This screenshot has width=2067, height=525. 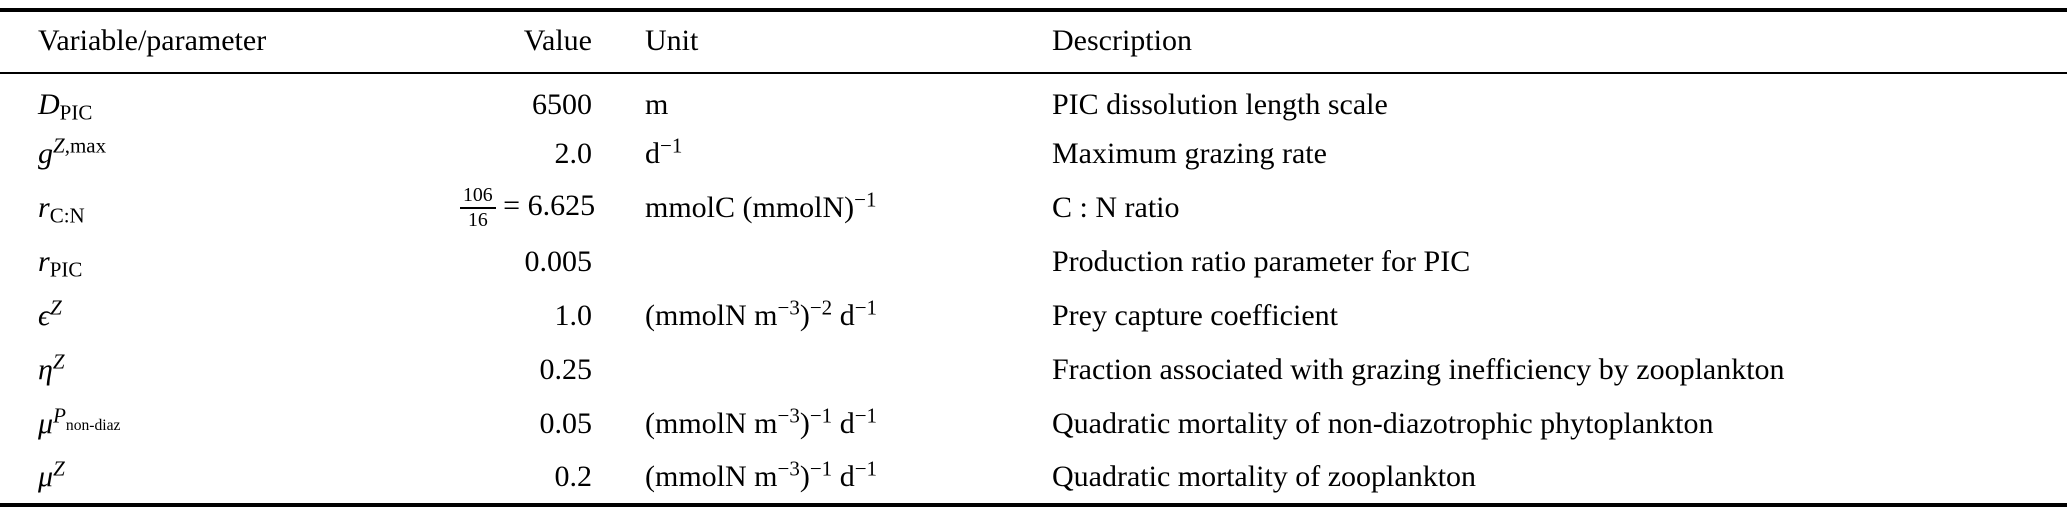 What do you see at coordinates (230, 424) in the screenshot?
I see `variable-cell: μPnon-diaz` at bounding box center [230, 424].